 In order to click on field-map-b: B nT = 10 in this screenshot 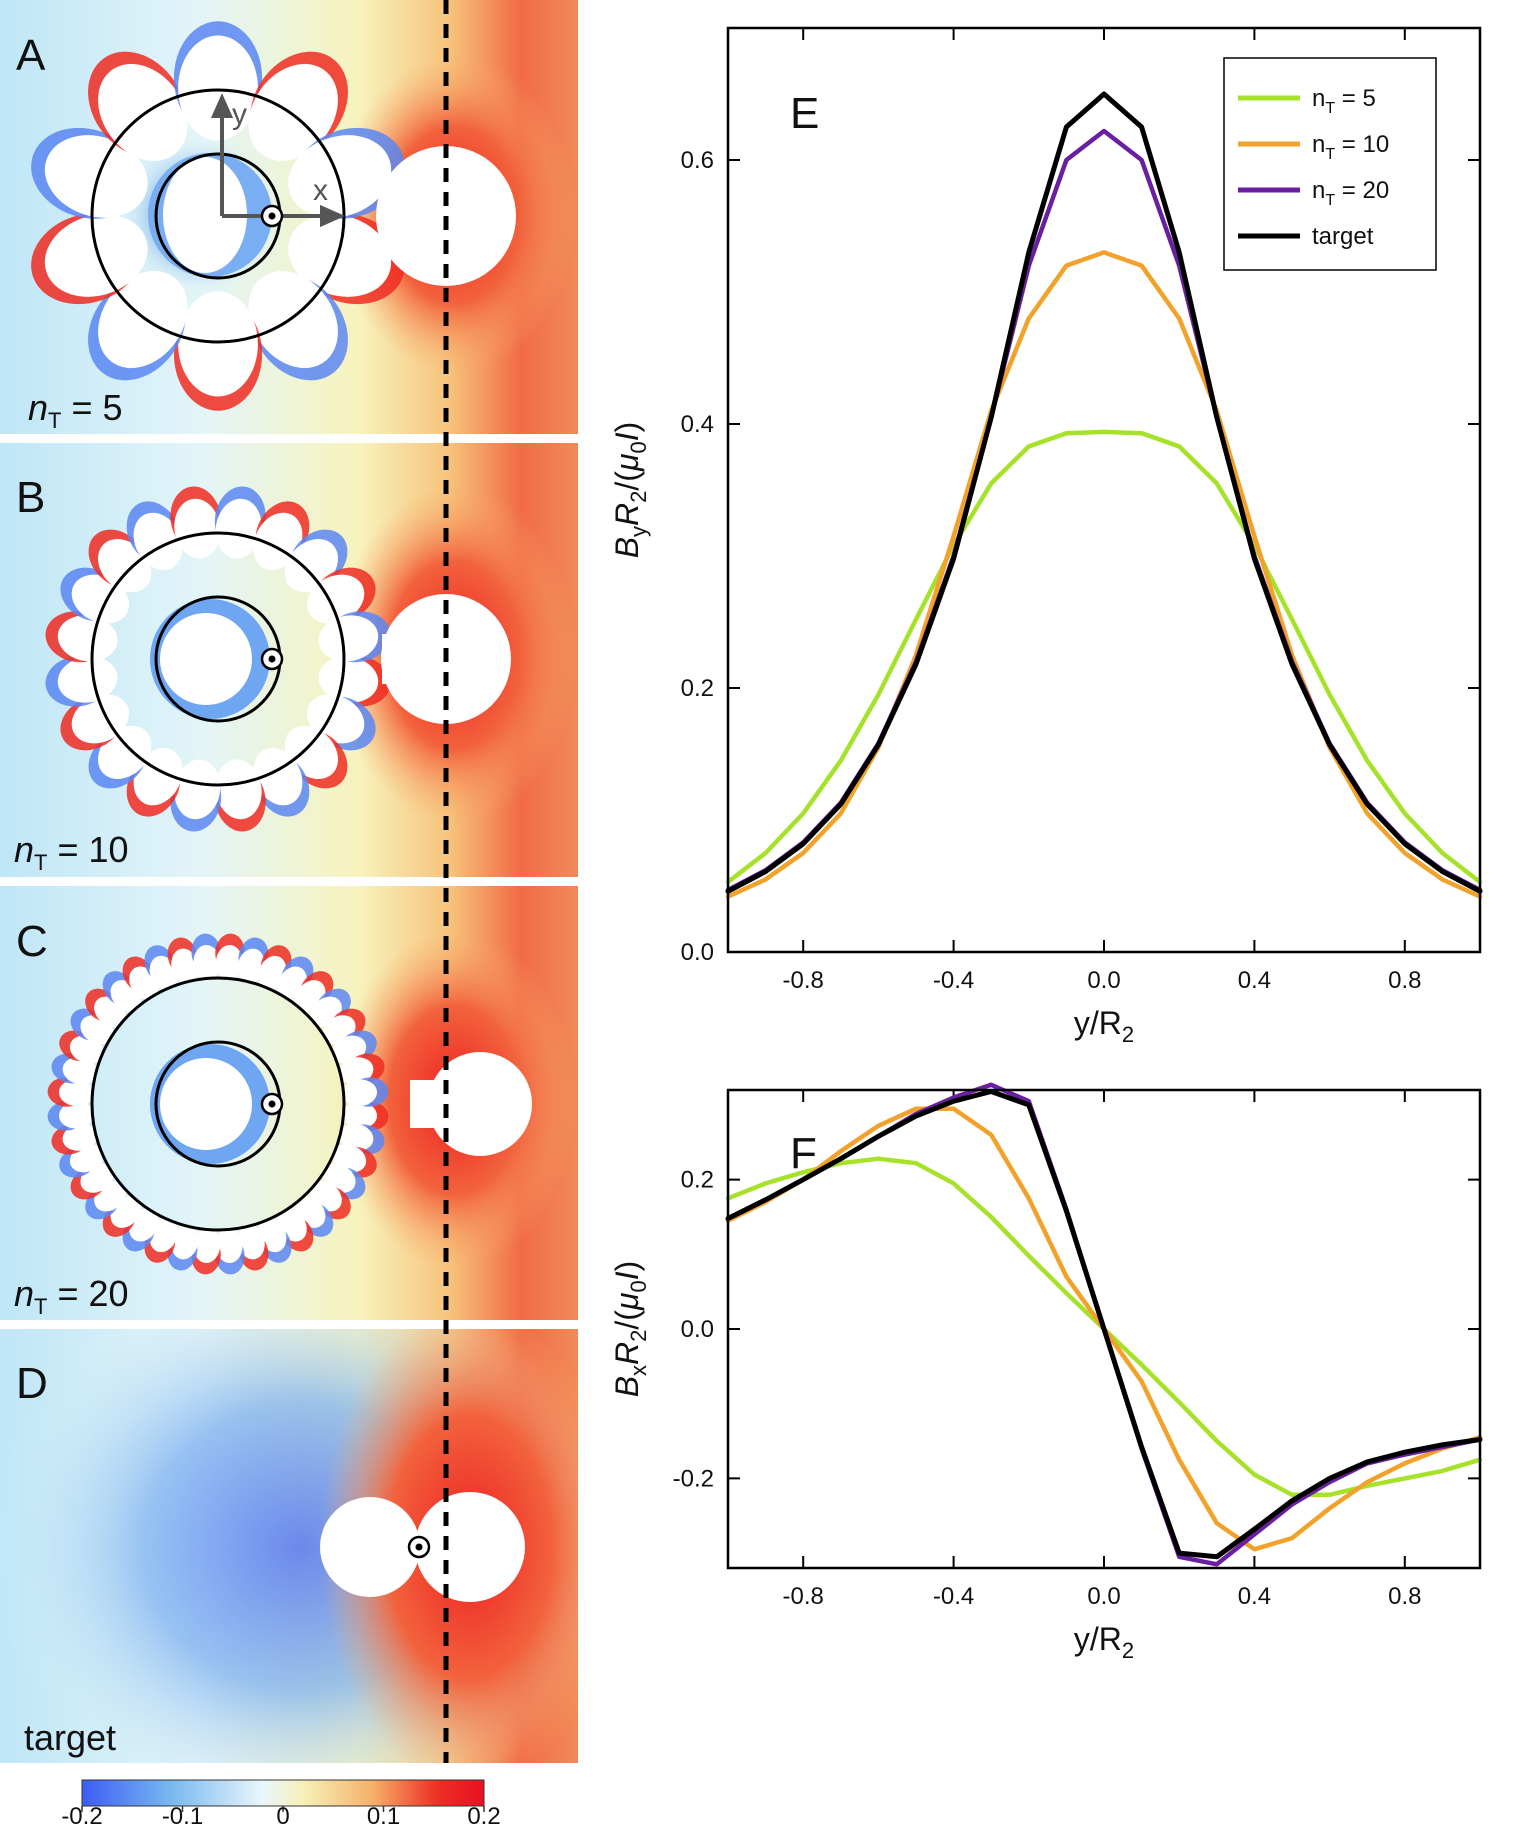, I will do `click(289, 660)`.